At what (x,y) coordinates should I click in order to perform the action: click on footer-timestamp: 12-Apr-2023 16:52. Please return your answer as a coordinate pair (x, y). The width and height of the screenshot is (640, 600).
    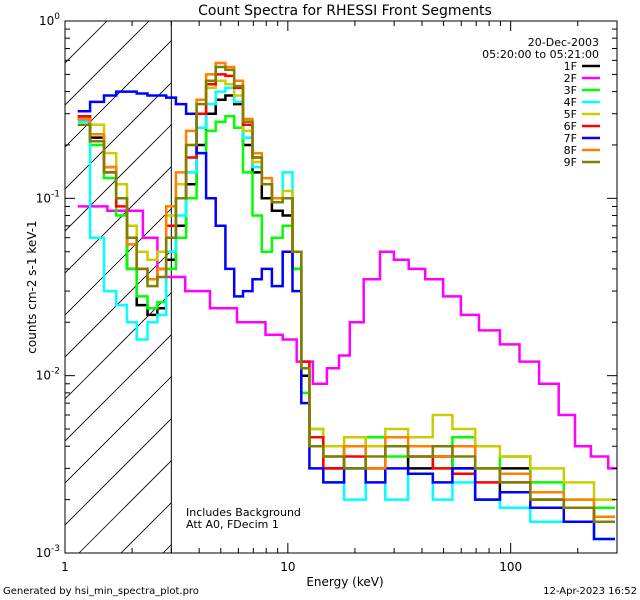
    Looking at the image, I should click on (590, 591).